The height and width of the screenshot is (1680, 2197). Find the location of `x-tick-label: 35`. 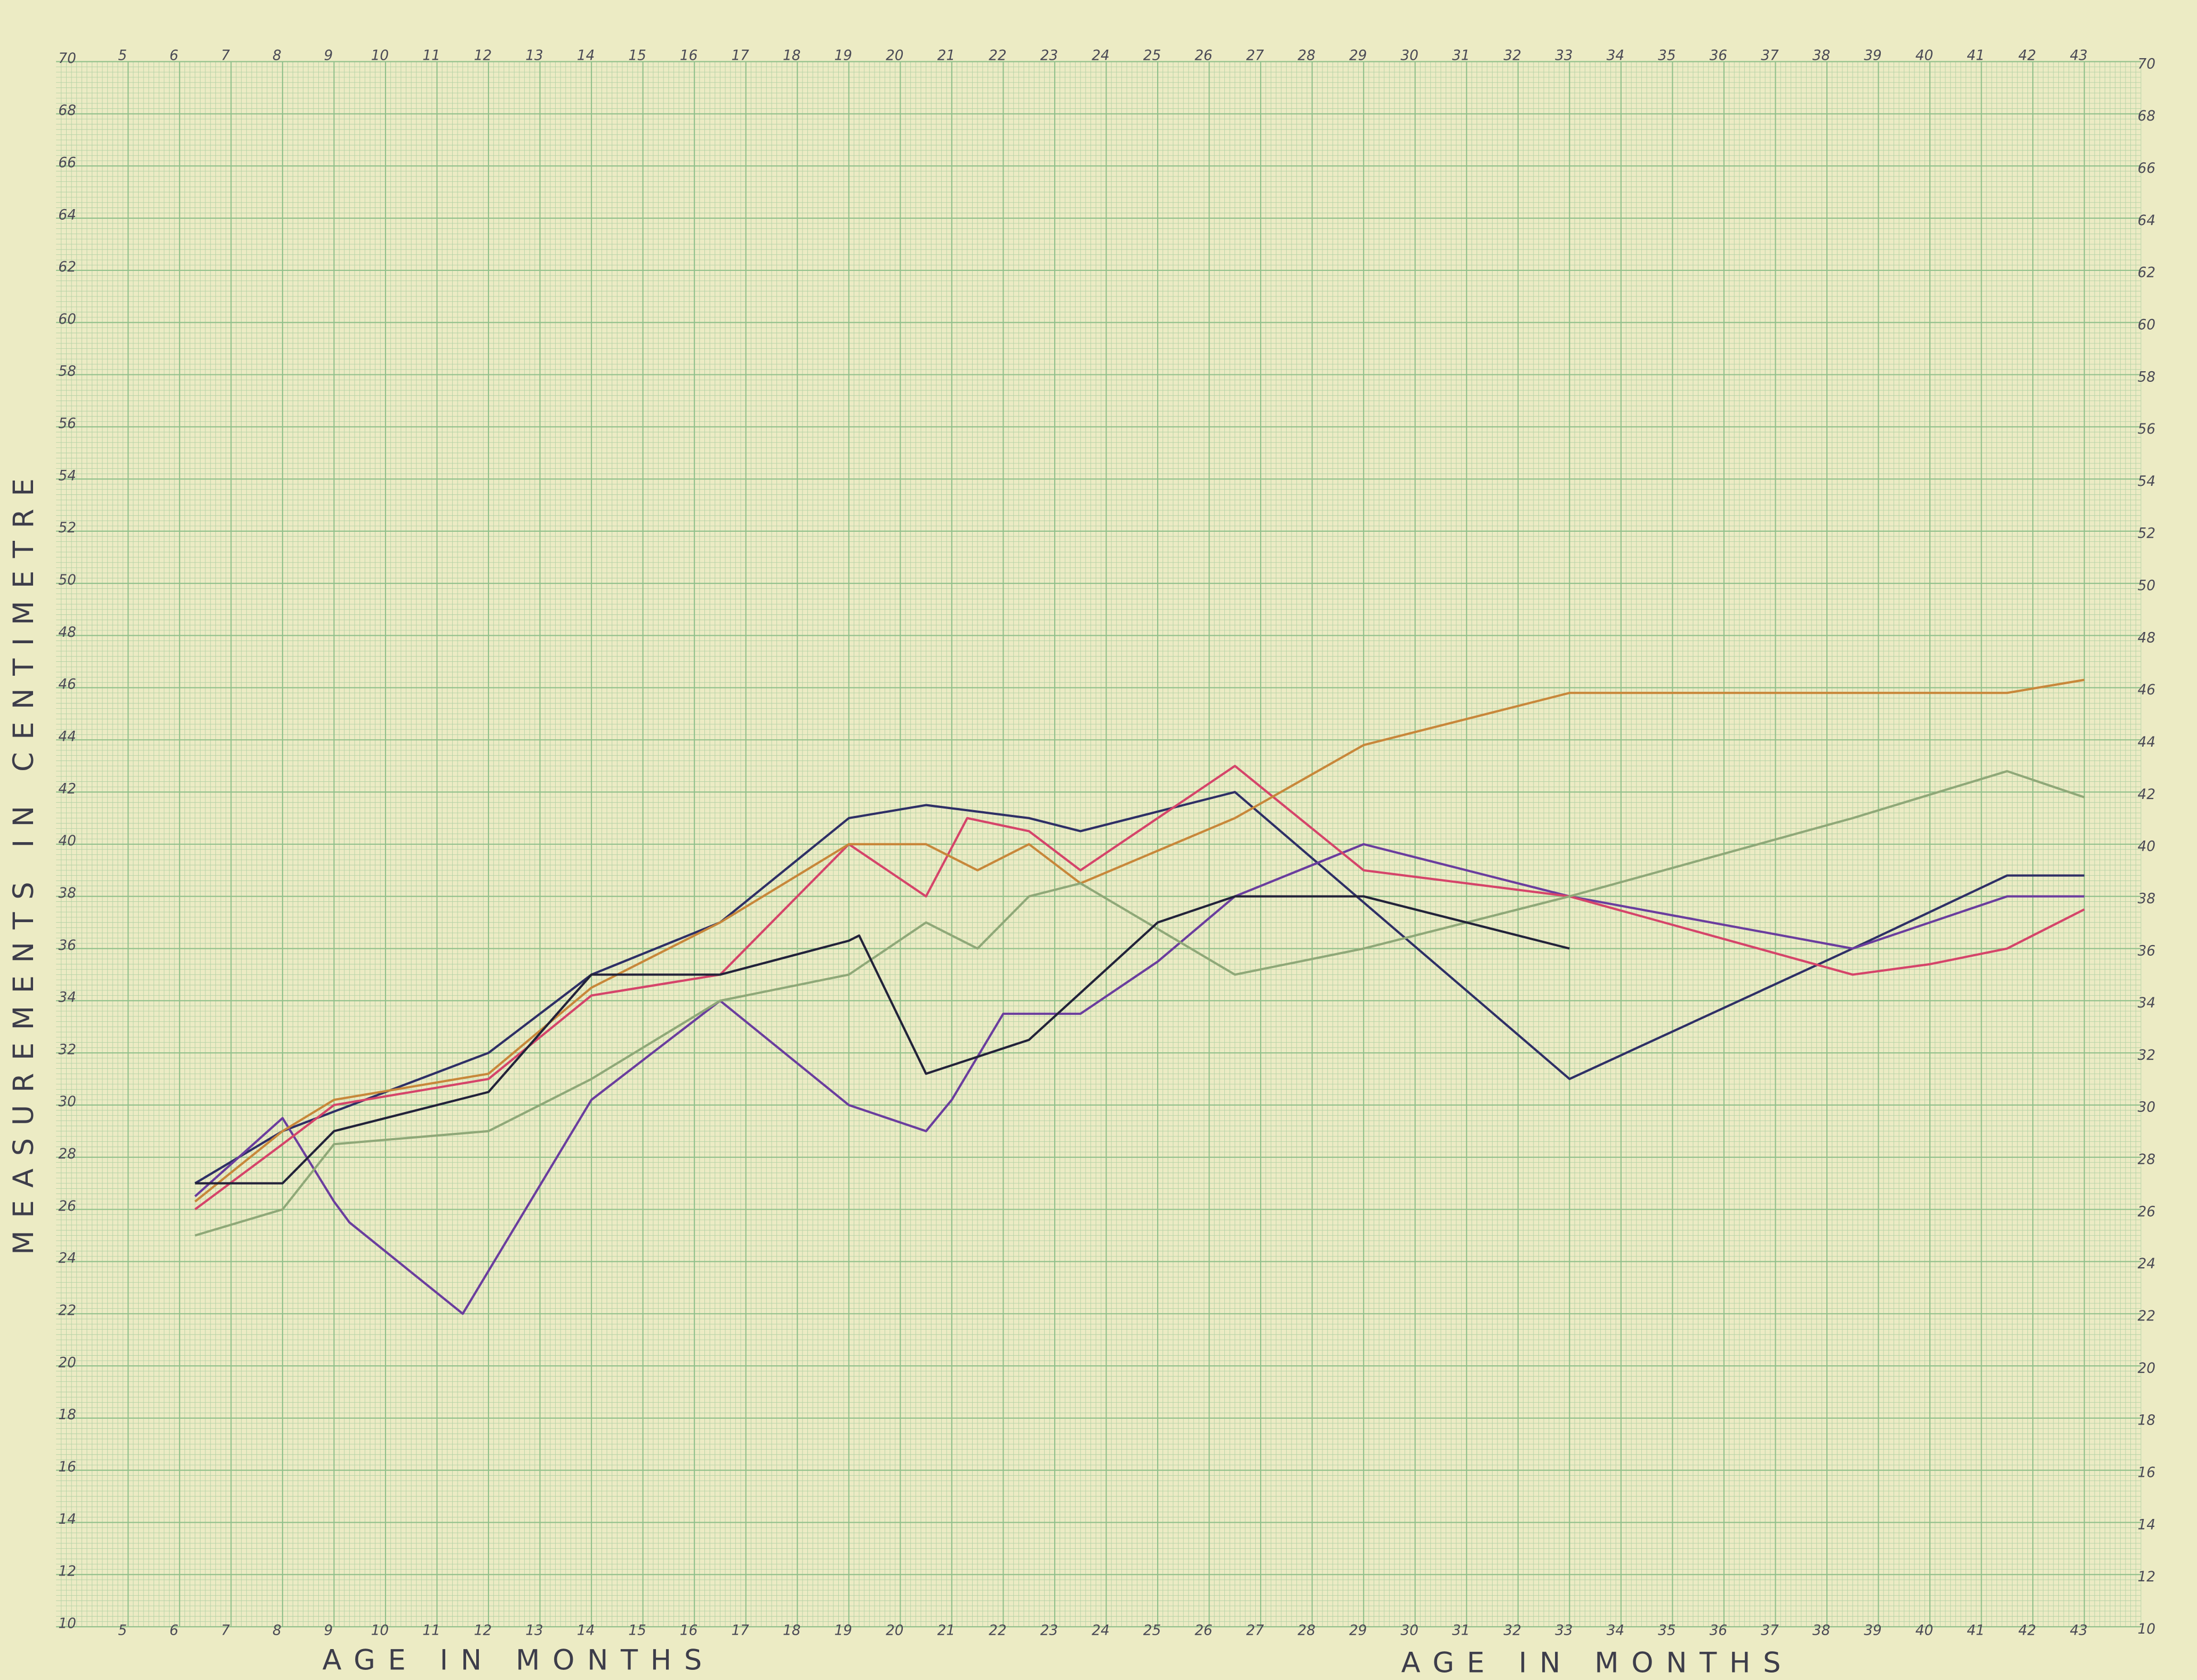

x-tick-label: 35 is located at coordinates (1666, 1631).